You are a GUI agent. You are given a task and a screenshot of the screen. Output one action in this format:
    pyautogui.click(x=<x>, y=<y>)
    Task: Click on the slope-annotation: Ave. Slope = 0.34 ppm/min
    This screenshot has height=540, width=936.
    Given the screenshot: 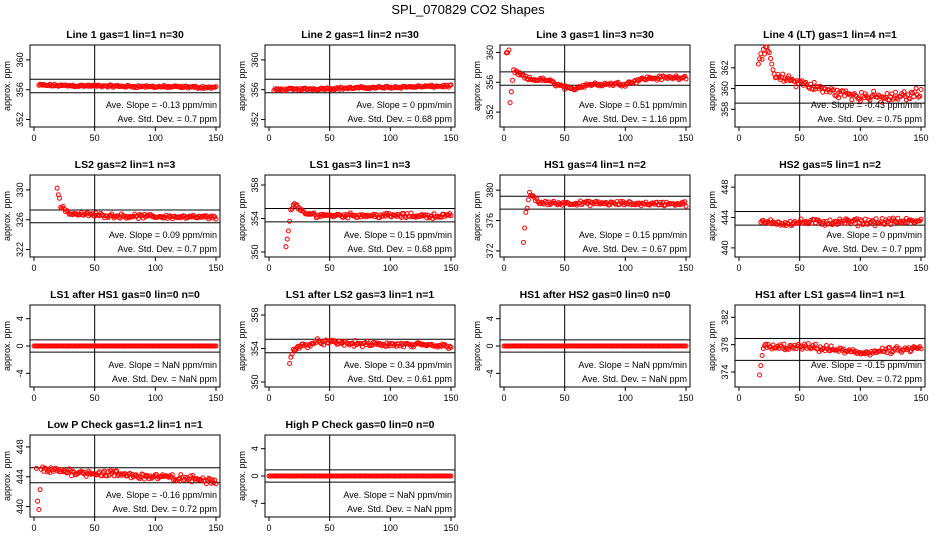 What is the action you would take?
    pyautogui.click(x=398, y=365)
    